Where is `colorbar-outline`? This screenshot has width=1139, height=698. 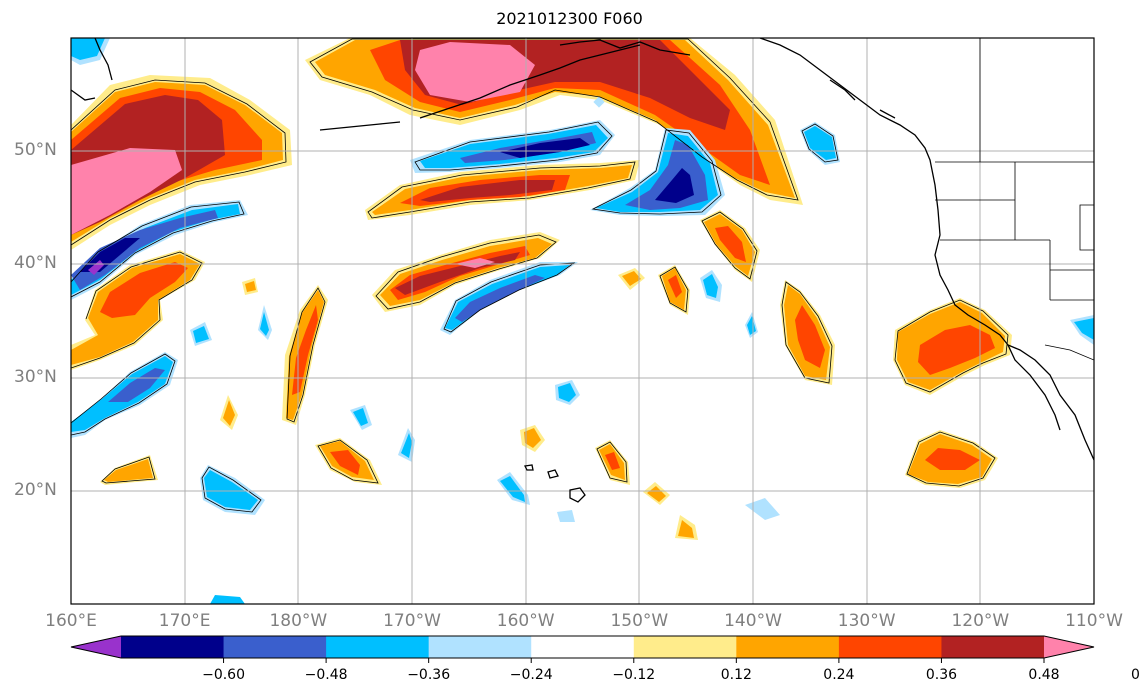
colorbar-outline is located at coordinates (582, 647).